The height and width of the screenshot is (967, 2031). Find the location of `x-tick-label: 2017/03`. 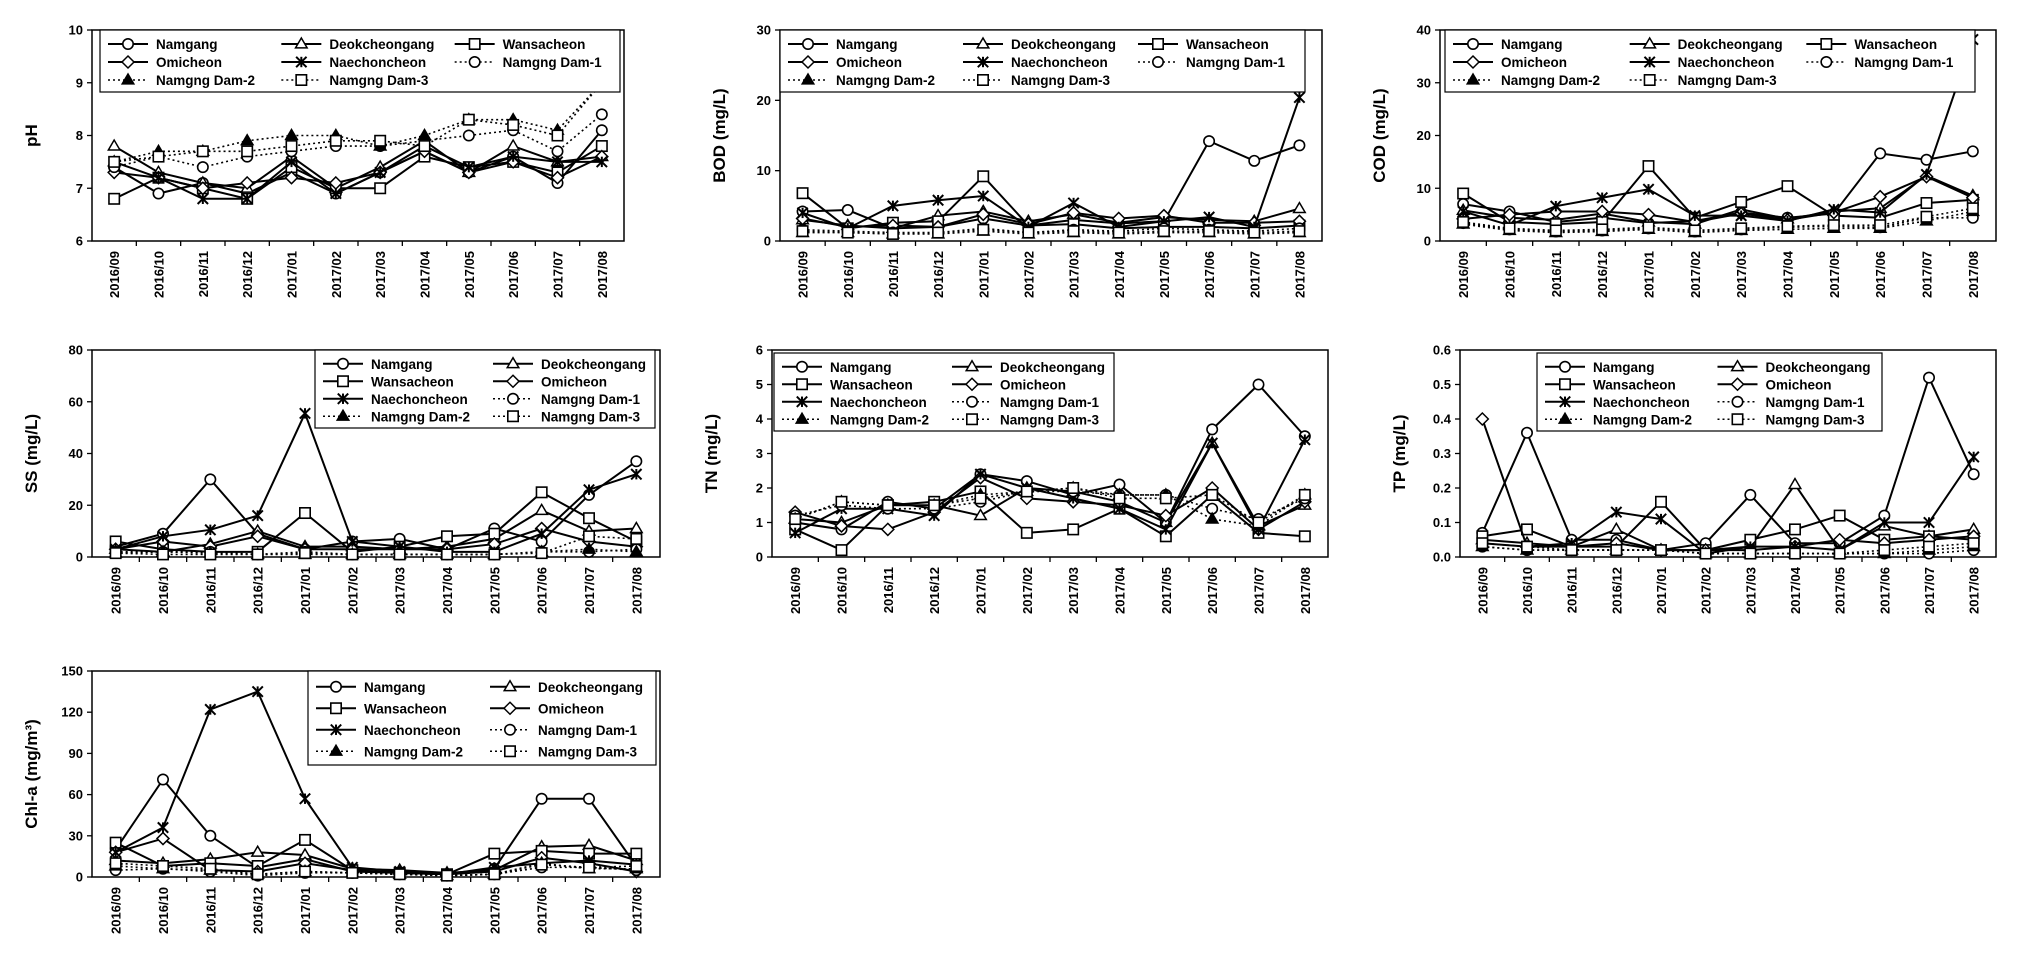

x-tick-label: 2017/03 is located at coordinates (1741, 274).